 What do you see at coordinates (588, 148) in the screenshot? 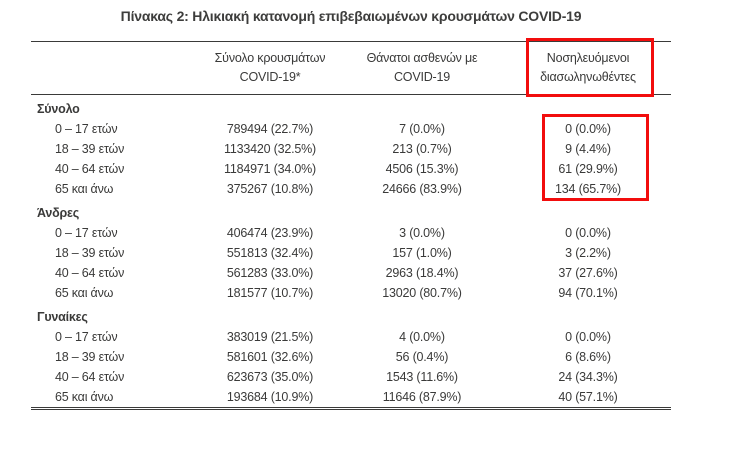
I see `intubated-cell: 9 (4.4%)` at bounding box center [588, 148].